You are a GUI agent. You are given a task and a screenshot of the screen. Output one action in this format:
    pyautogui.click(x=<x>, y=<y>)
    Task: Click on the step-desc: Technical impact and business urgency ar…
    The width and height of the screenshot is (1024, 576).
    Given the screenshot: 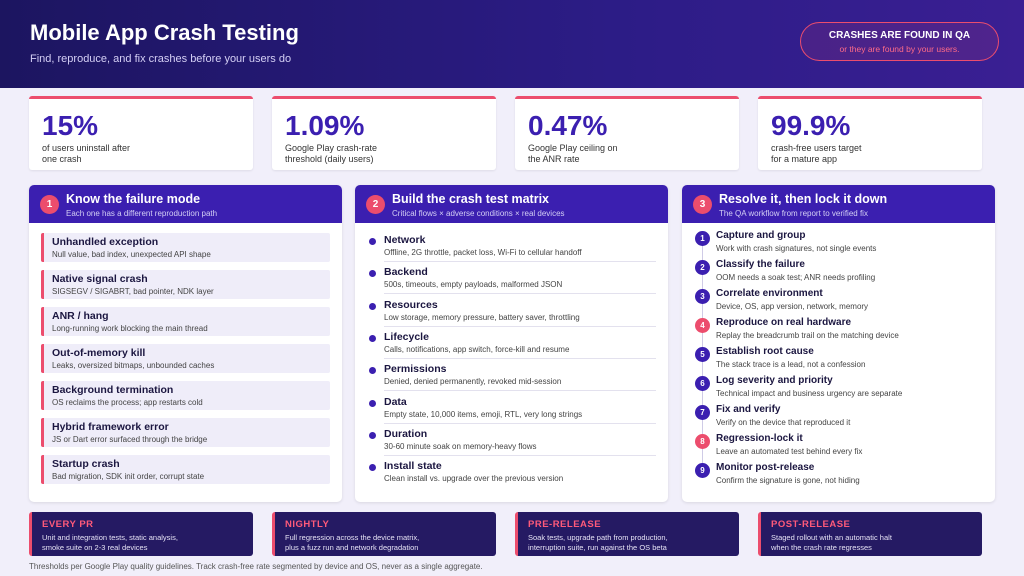 What is the action you would take?
    pyautogui.click(x=809, y=393)
    